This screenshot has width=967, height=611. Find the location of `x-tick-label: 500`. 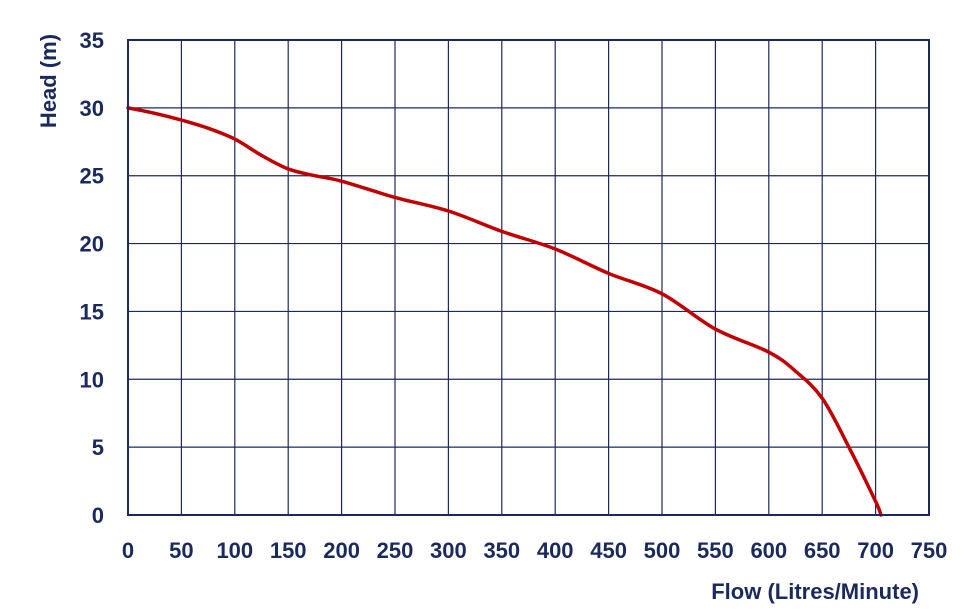

x-tick-label: 500 is located at coordinates (662, 550).